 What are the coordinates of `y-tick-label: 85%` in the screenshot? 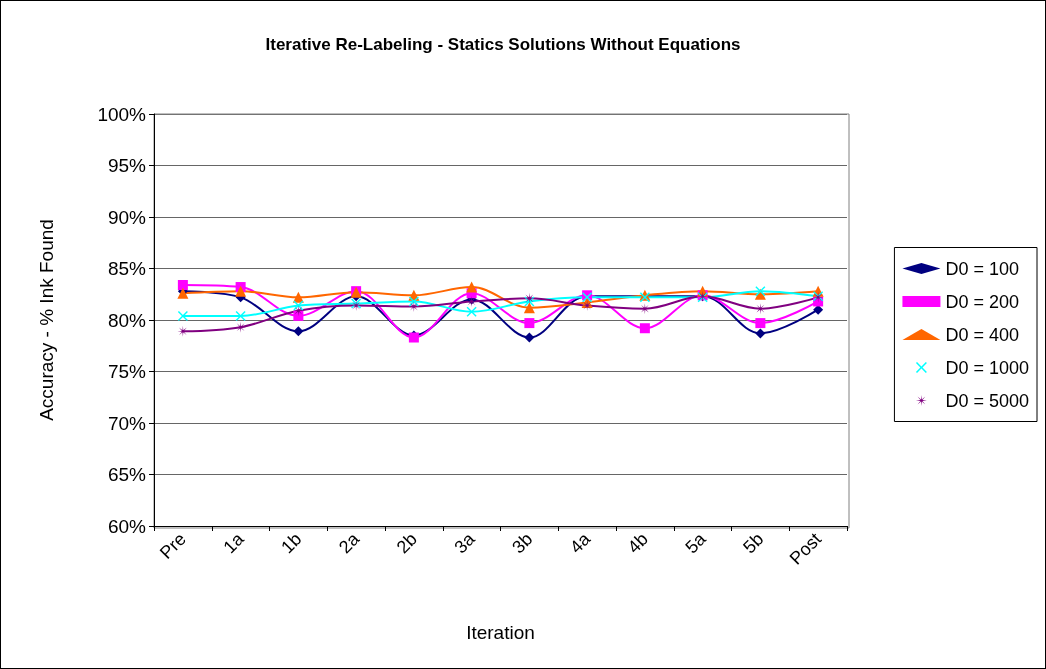 It's located at (127, 268).